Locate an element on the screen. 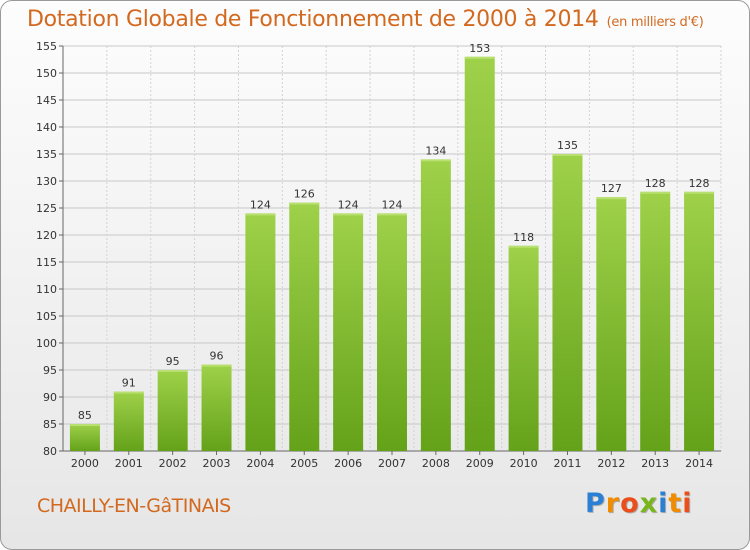 This screenshot has height=550, width=750. x-tick-label: 2009 is located at coordinates (480, 463).